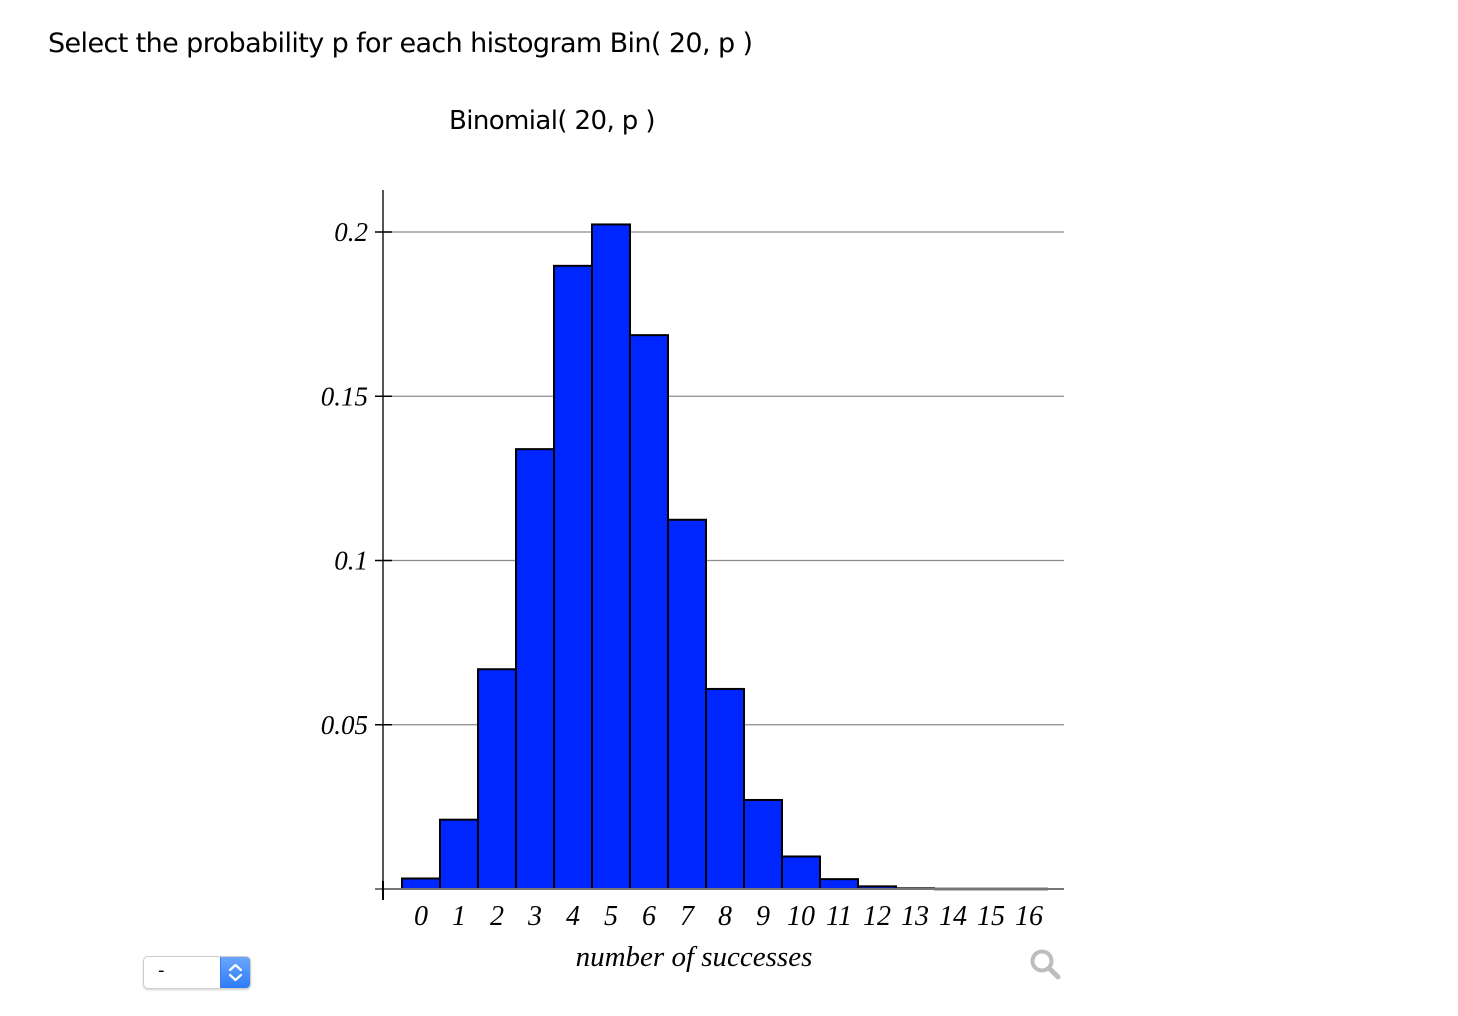 The height and width of the screenshot is (1016, 1458). Describe the element at coordinates (197, 972) in the screenshot. I see `probability-select: -` at that location.